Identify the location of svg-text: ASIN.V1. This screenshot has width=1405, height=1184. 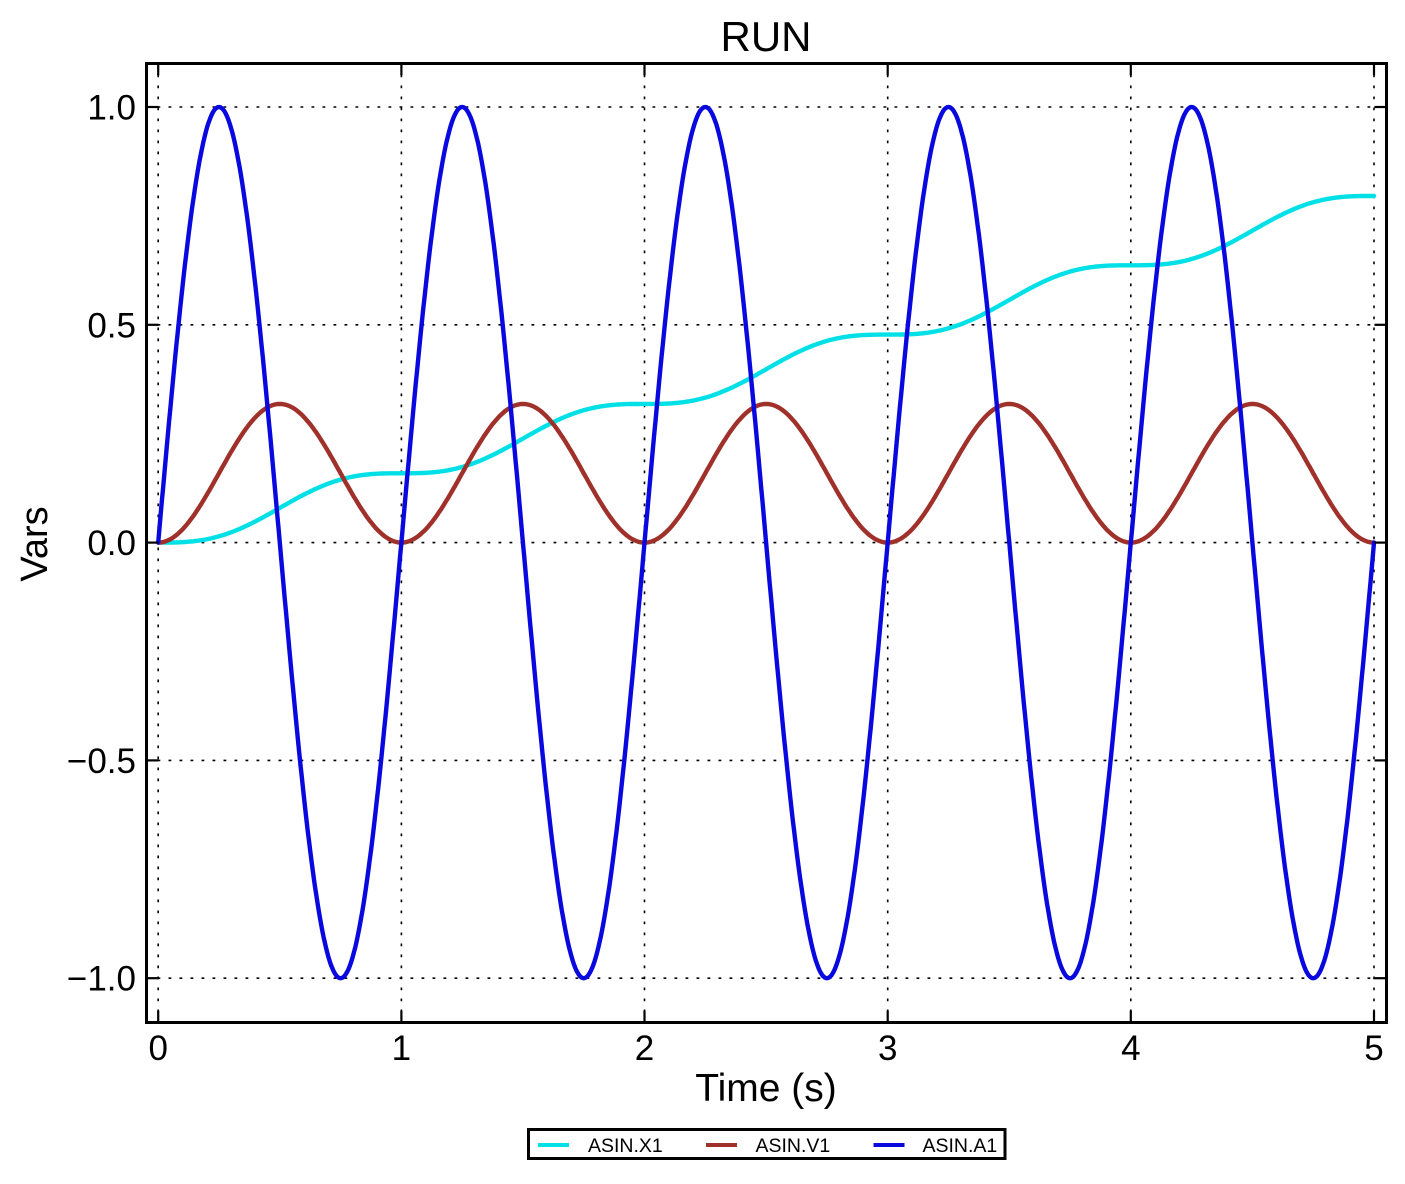
(793, 1146).